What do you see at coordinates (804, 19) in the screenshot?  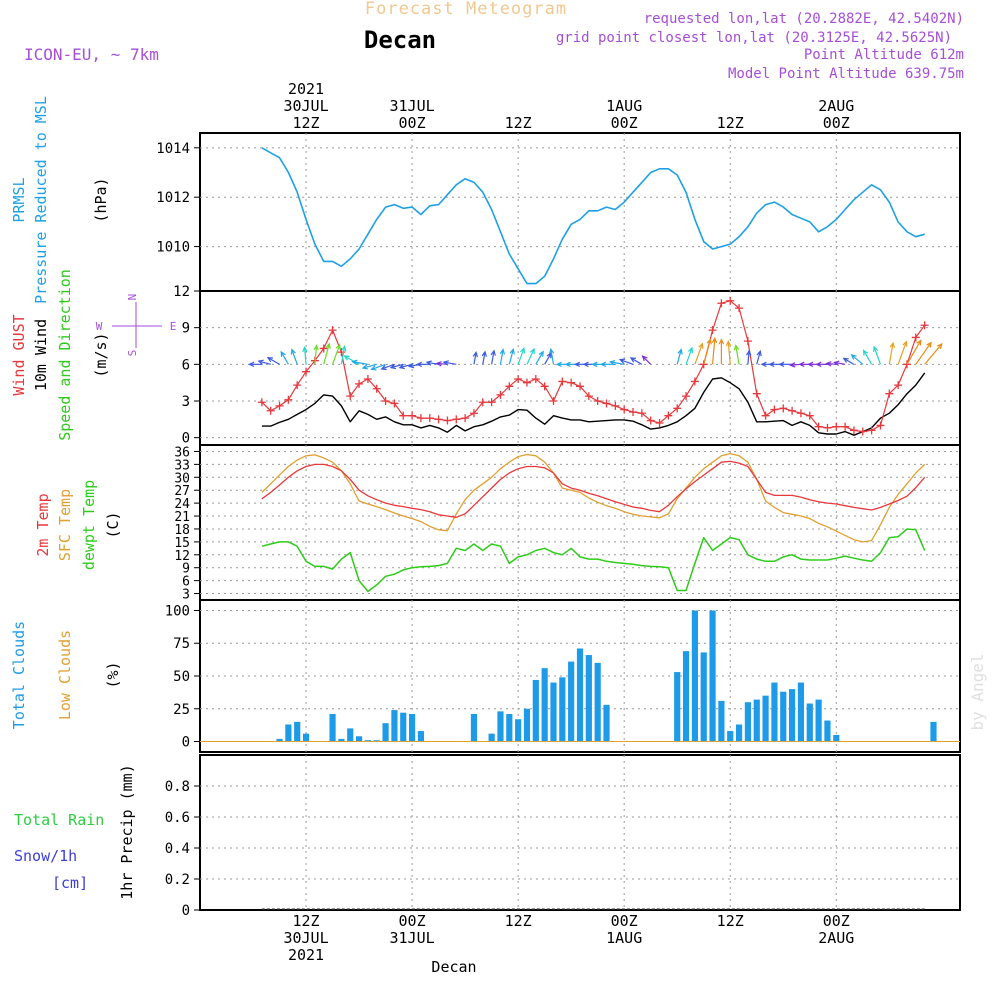 I see `requested-coords: requested lon,lat (20.2882E, 42.5402N)` at bounding box center [804, 19].